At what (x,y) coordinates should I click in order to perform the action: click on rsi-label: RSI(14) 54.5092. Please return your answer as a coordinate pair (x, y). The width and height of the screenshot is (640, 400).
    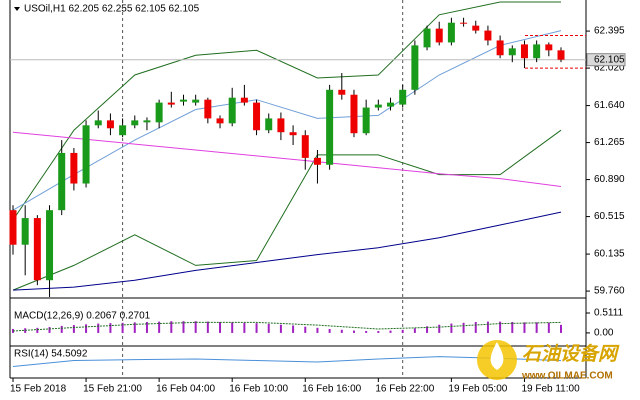
    Looking at the image, I should click on (51, 354).